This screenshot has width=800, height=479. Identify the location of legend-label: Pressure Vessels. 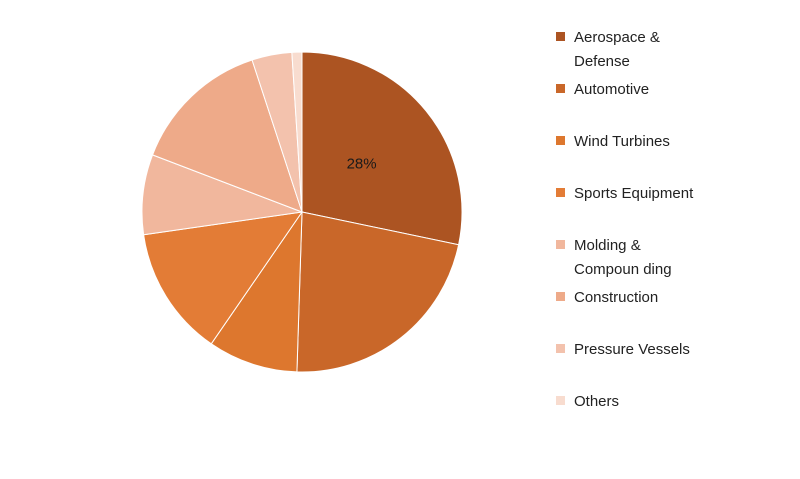
(632, 349).